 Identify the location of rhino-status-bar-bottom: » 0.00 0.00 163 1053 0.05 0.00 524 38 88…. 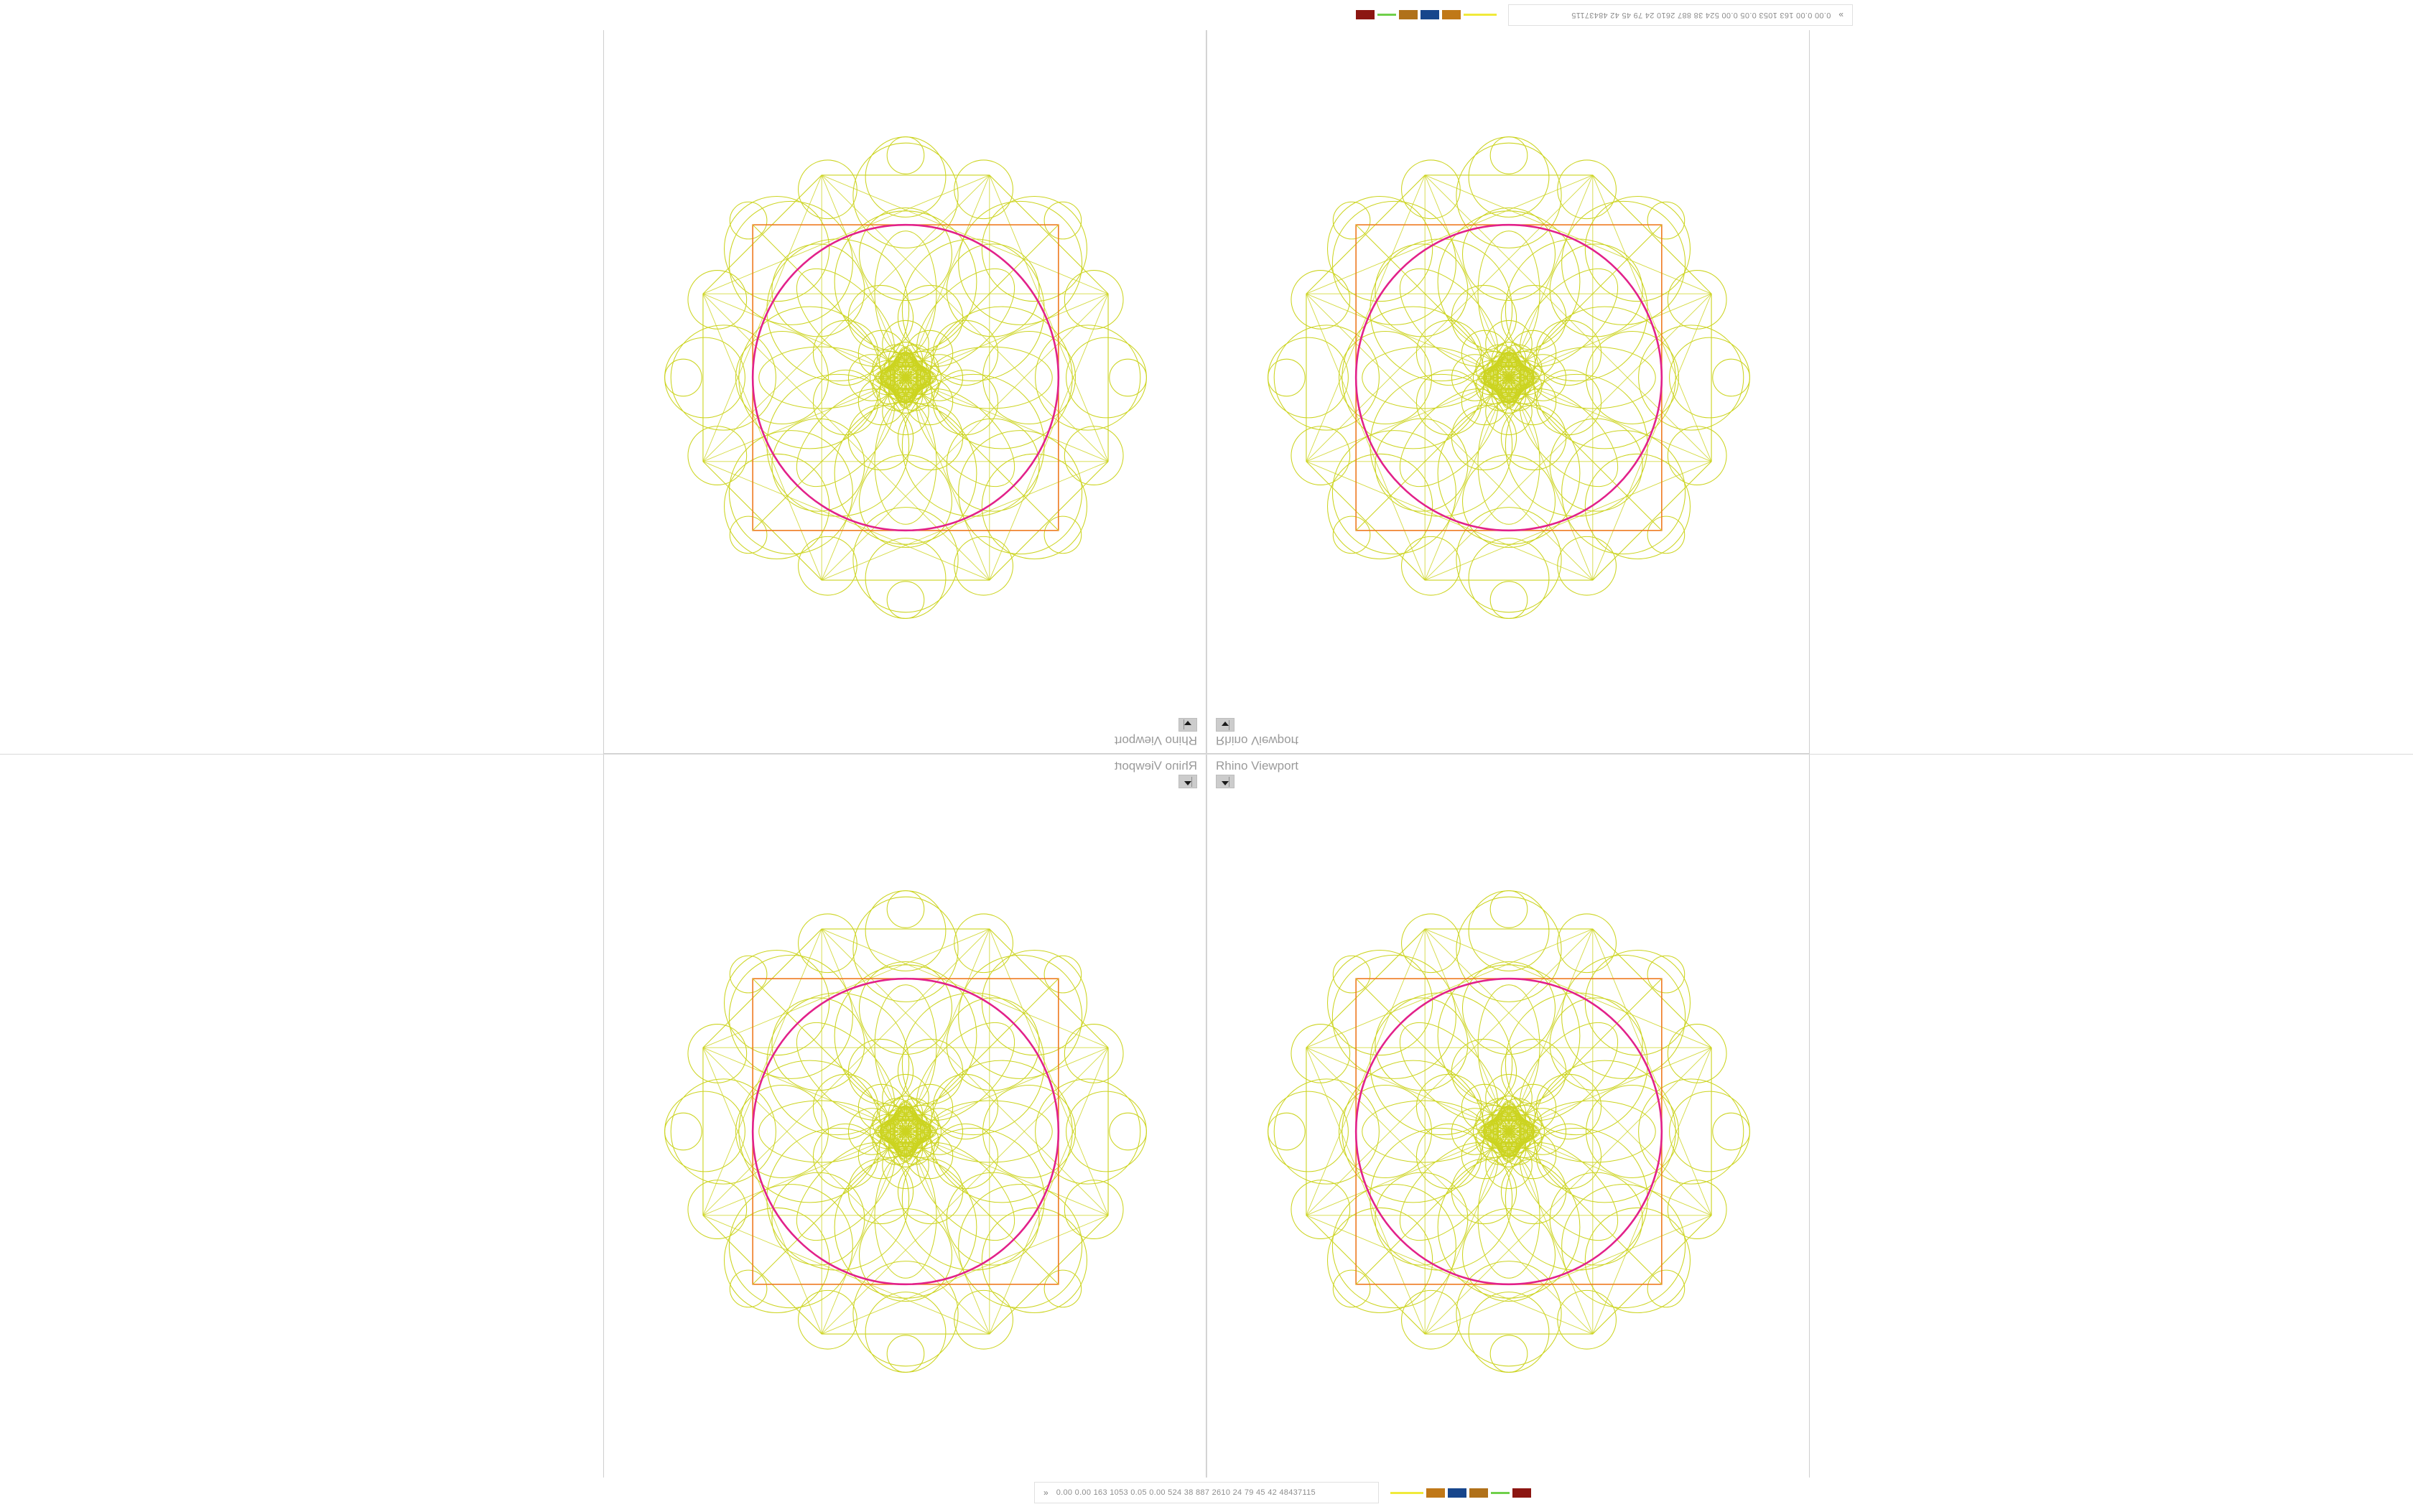
(1207, 1493).